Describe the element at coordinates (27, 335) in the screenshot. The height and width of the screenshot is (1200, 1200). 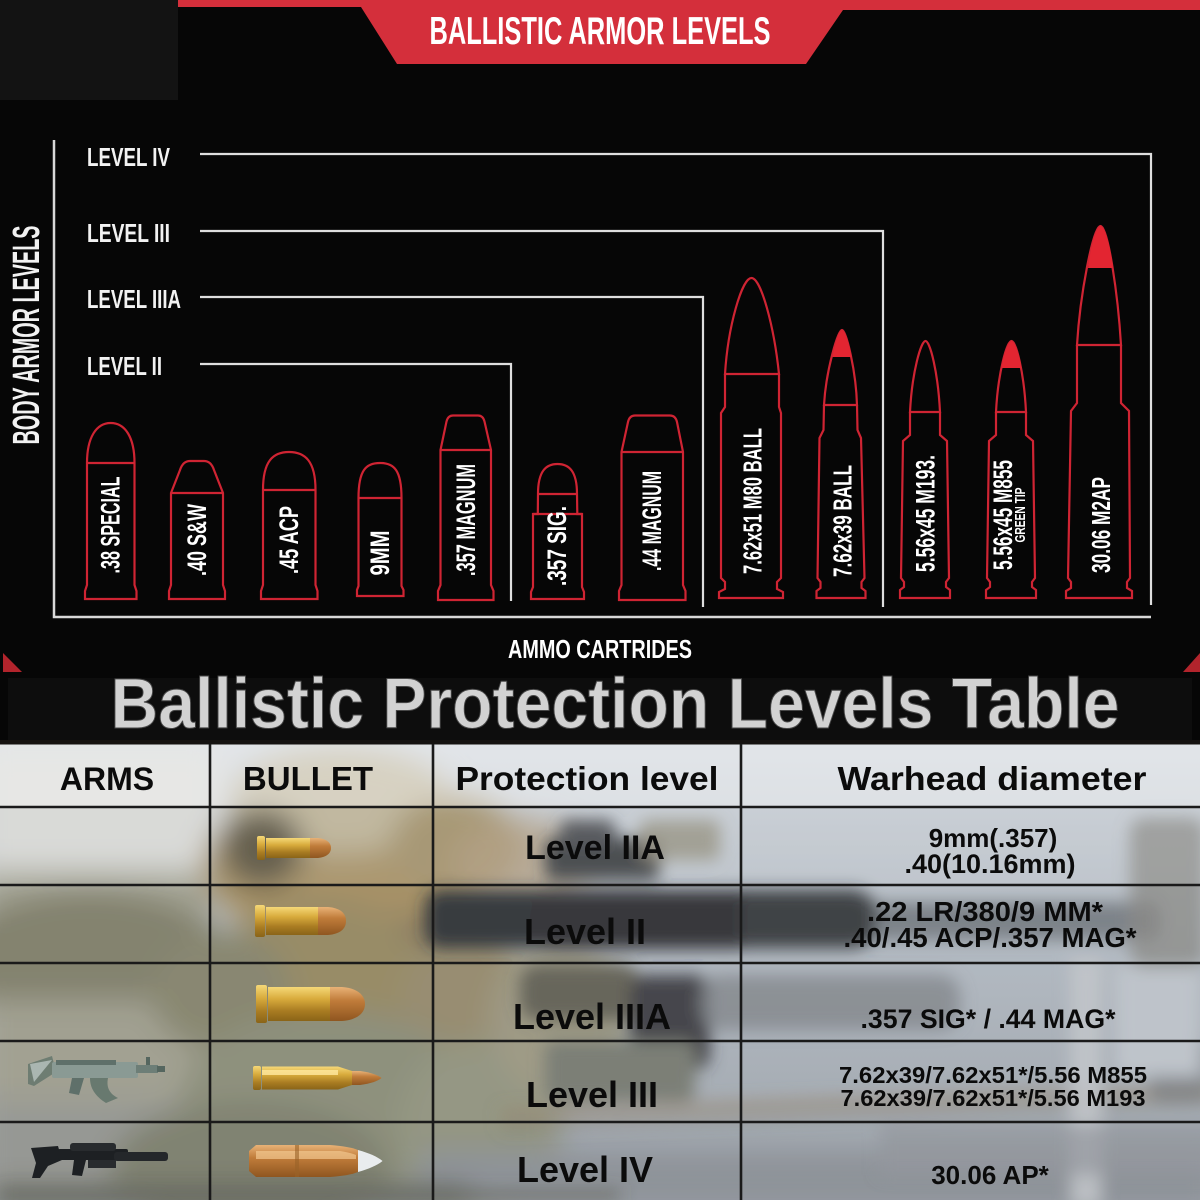
I see `svg-text: BODY ARMOR LEVELS` at that location.